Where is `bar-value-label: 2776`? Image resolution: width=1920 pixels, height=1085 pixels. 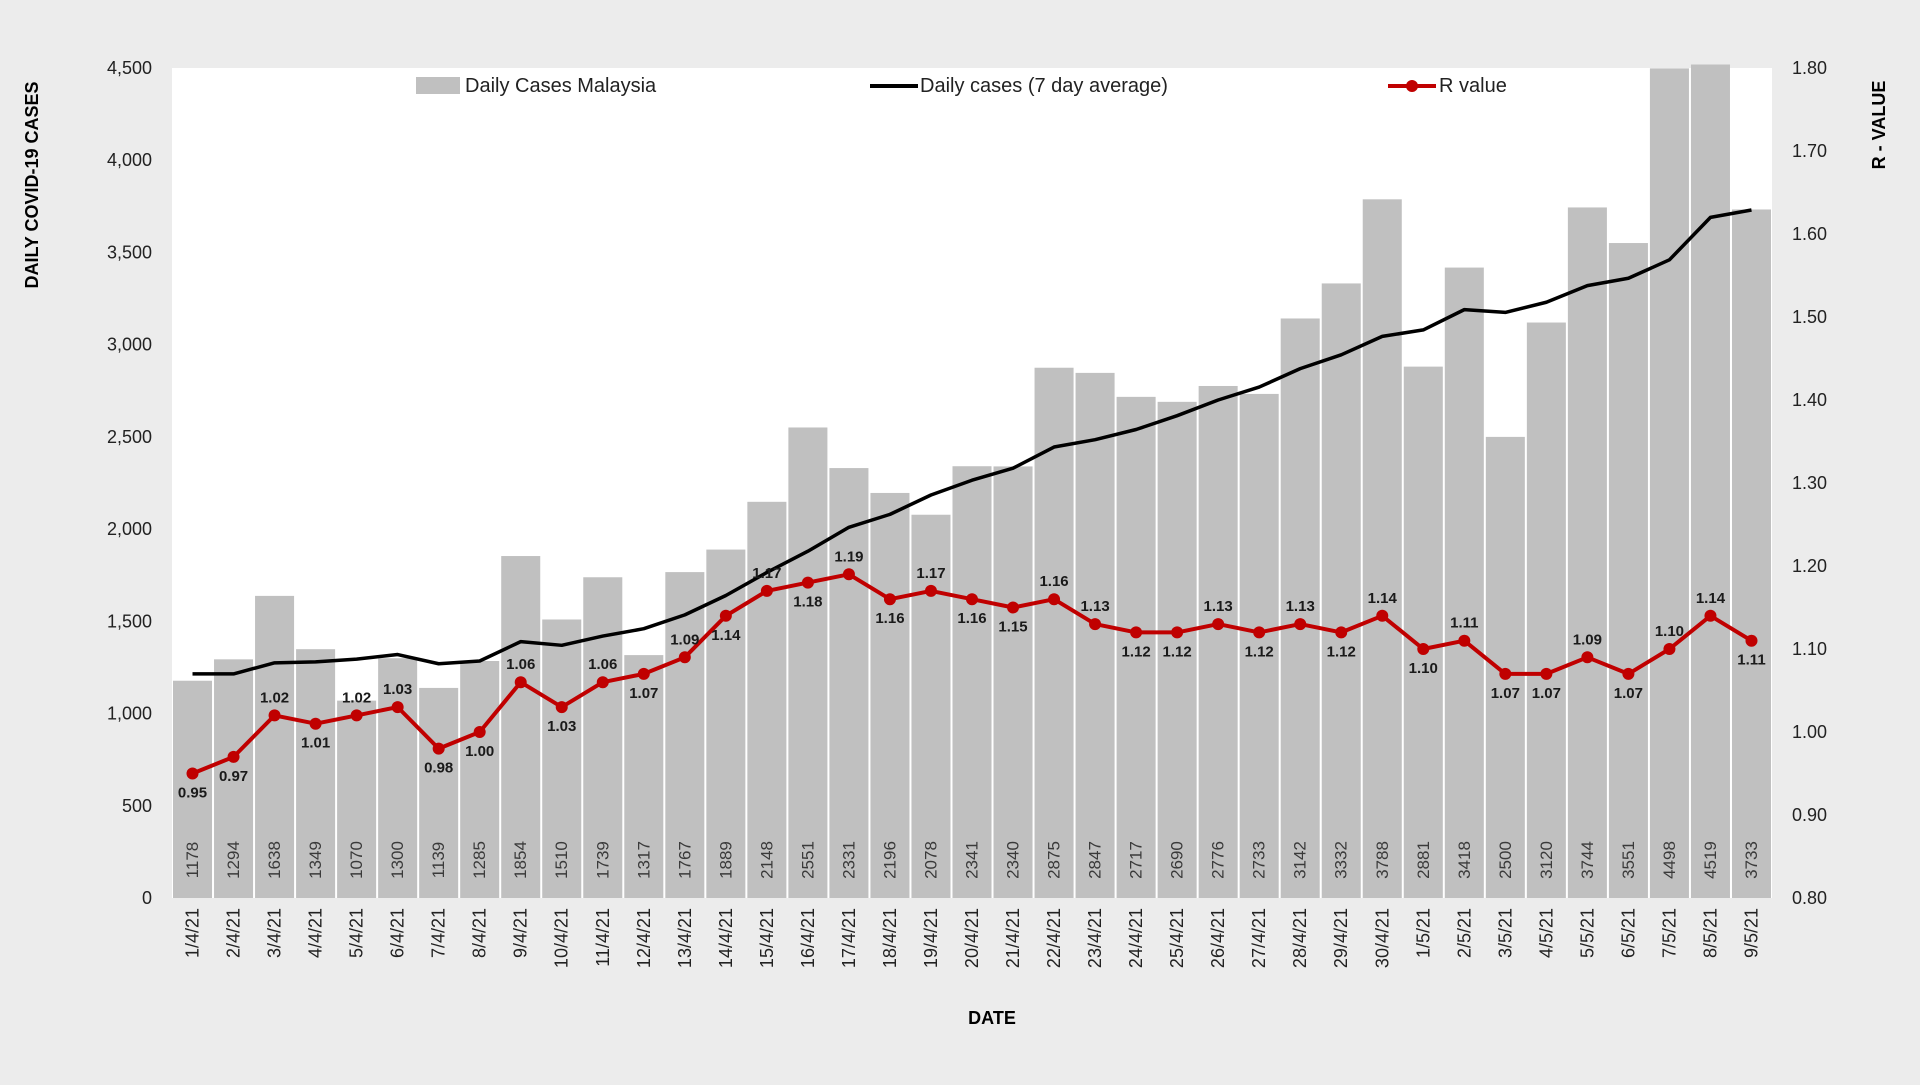
bar-value-label: 2776 is located at coordinates (1218, 860).